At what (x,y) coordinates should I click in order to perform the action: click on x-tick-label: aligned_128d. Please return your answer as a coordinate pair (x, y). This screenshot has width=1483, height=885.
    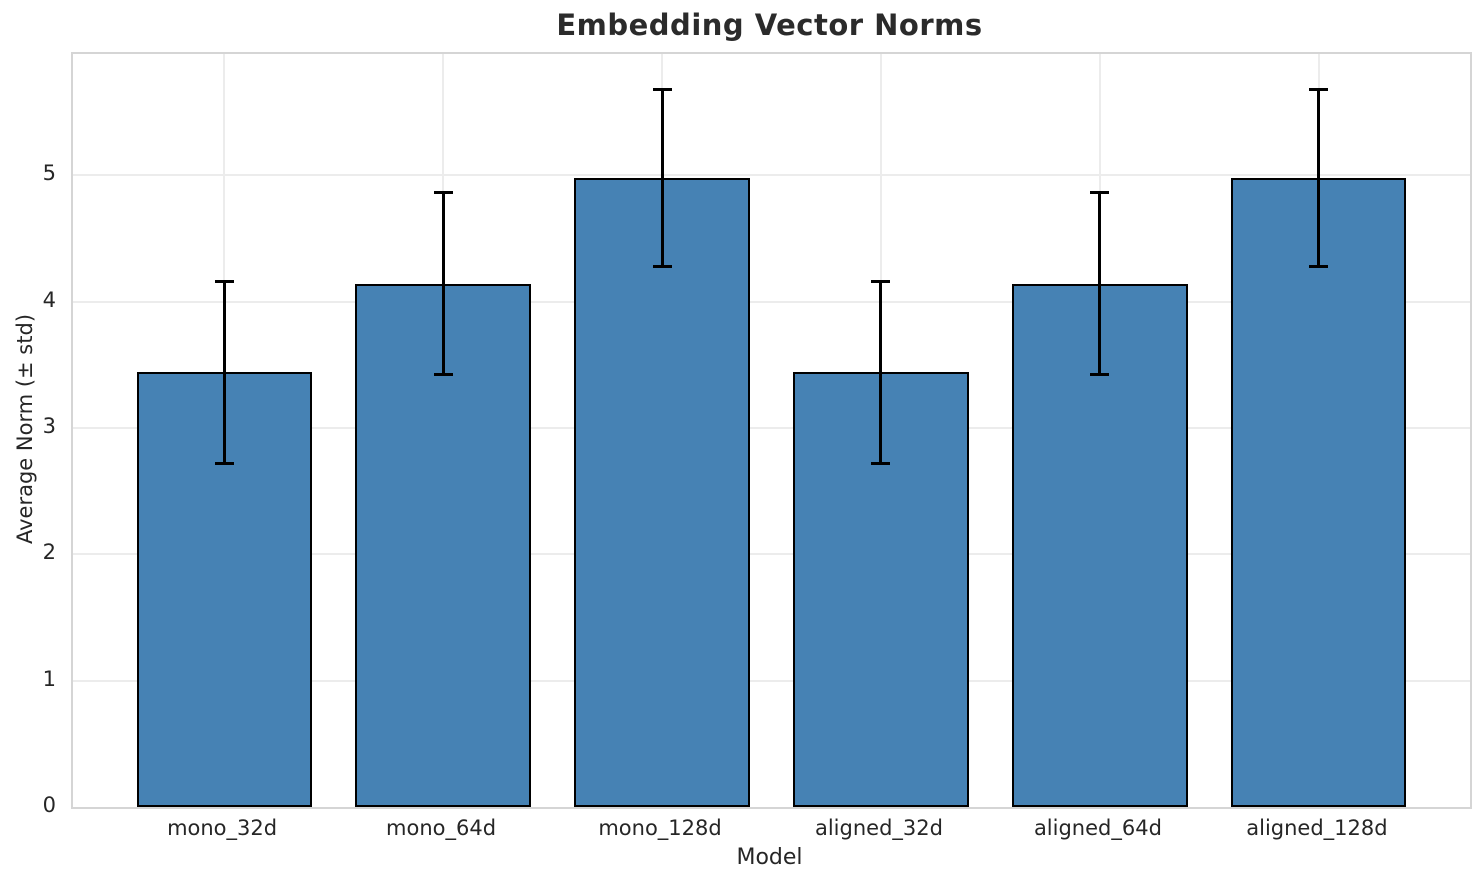
    Looking at the image, I should click on (1317, 828).